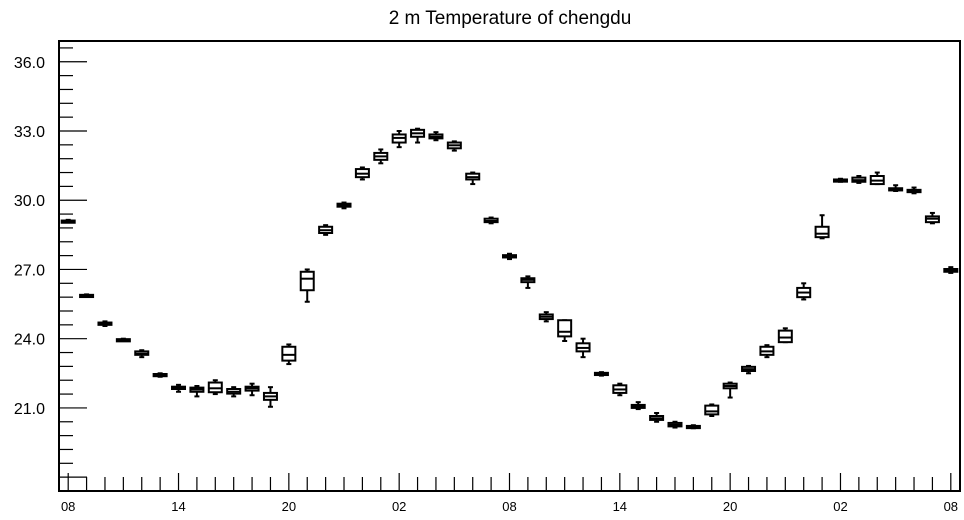  What do you see at coordinates (29, 63) in the screenshot?
I see `y-tick-label: 36.0` at bounding box center [29, 63].